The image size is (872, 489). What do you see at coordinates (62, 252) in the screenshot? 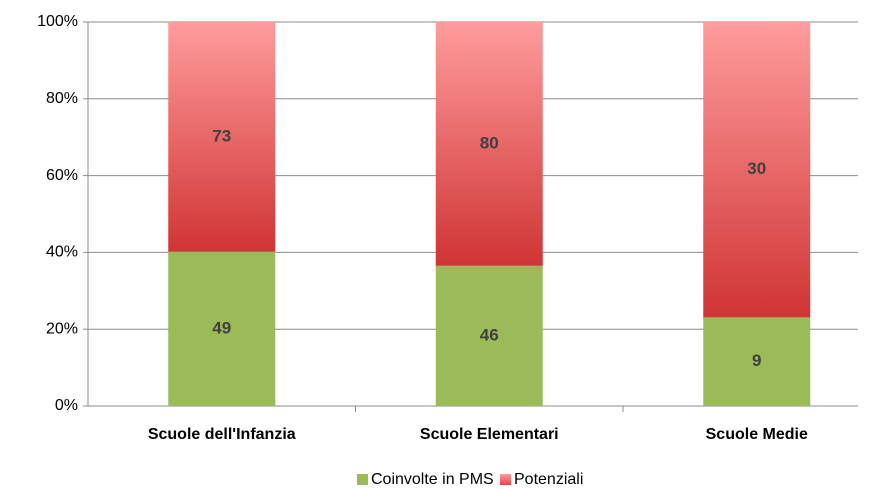
I see `y-tick-label: 40%` at bounding box center [62, 252].